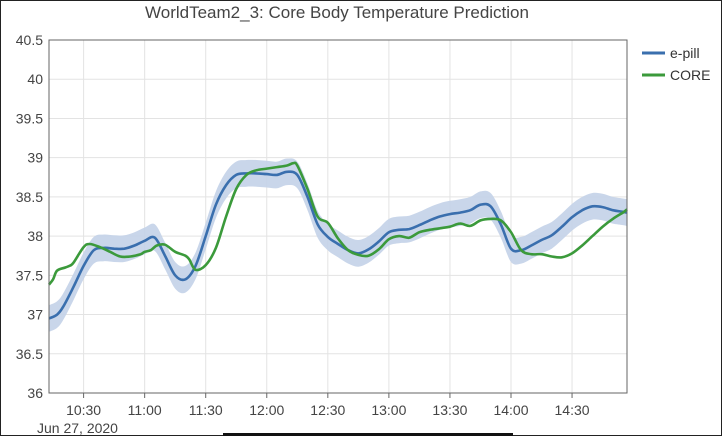 The image size is (722, 436). I want to click on legend: e-pill CORE, so click(676, 64).